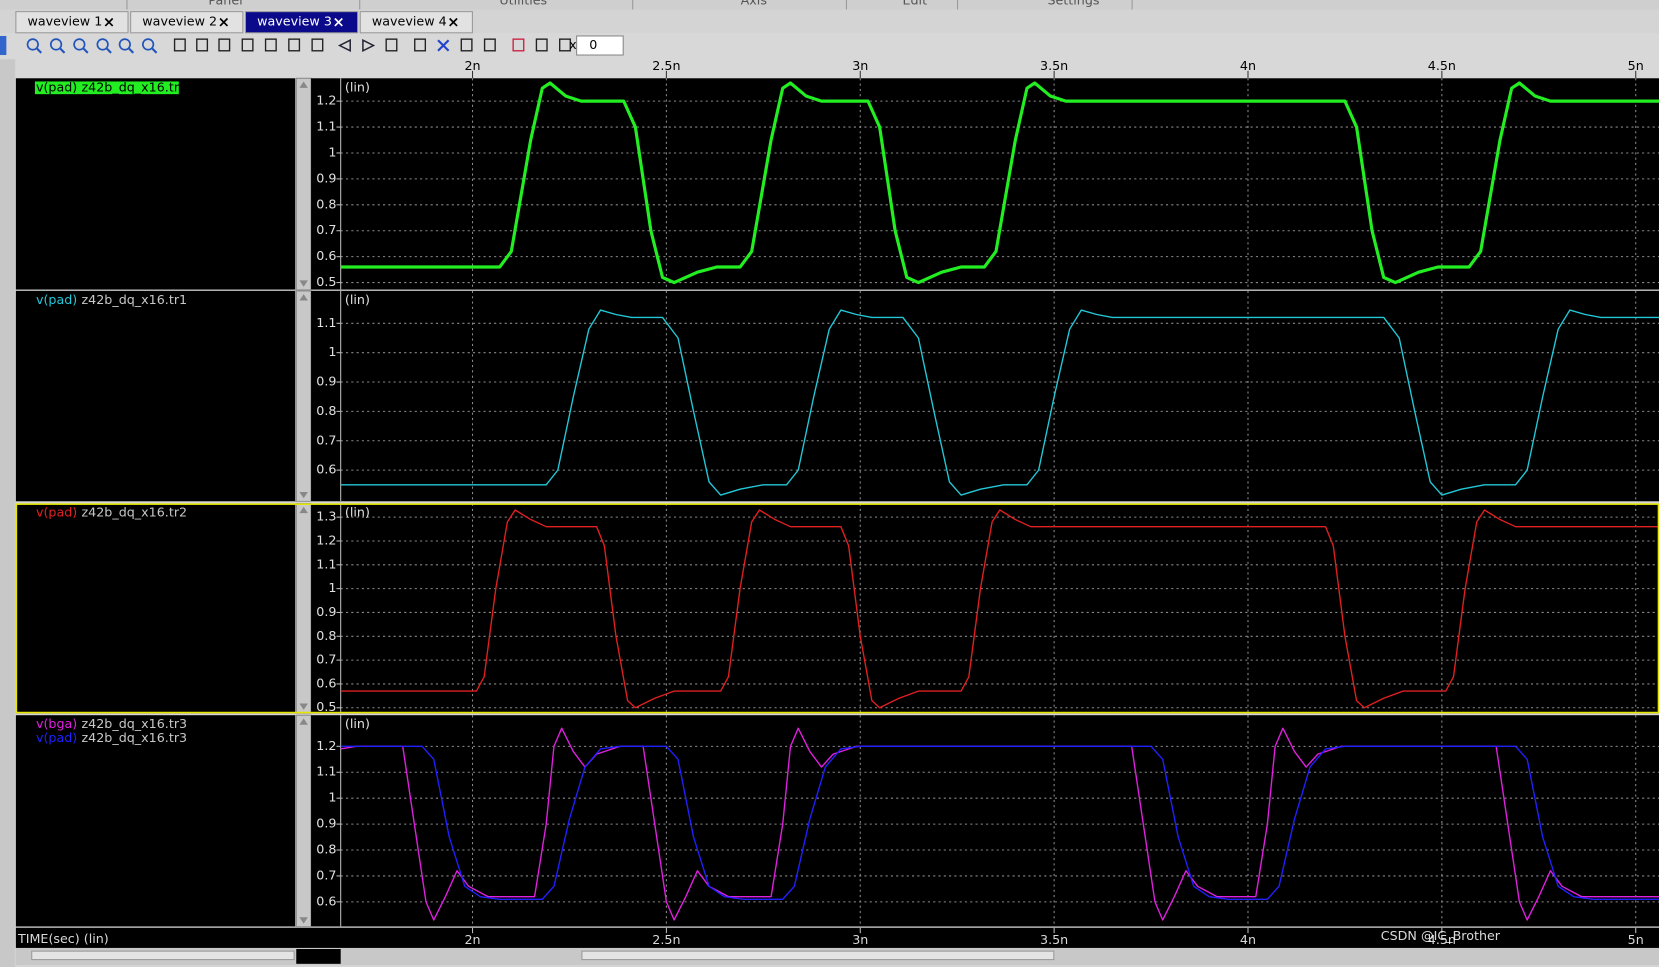  What do you see at coordinates (666, 65) in the screenshot?
I see `top-tick-label: 2.5n` at bounding box center [666, 65].